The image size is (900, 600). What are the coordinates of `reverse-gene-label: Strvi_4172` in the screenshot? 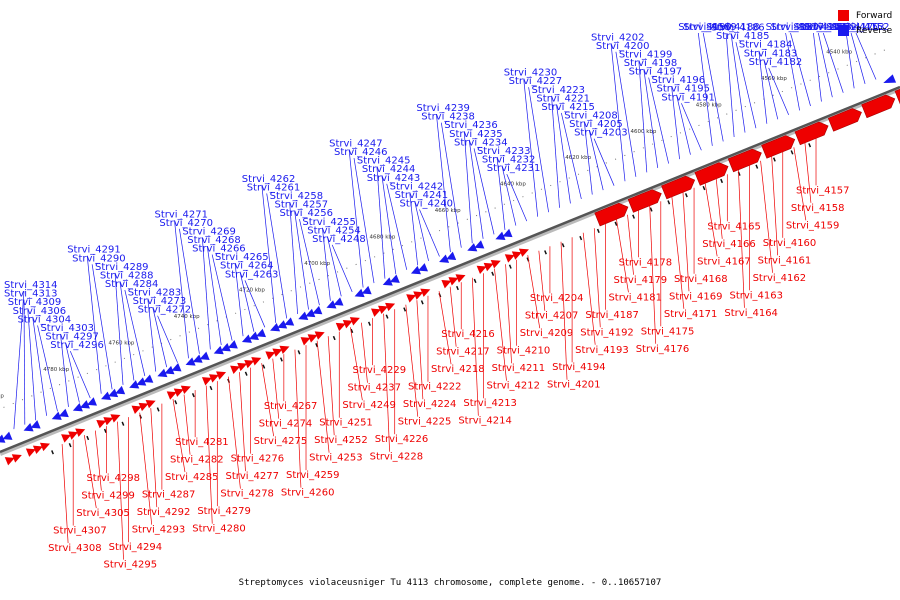 It's located at (830, 27).